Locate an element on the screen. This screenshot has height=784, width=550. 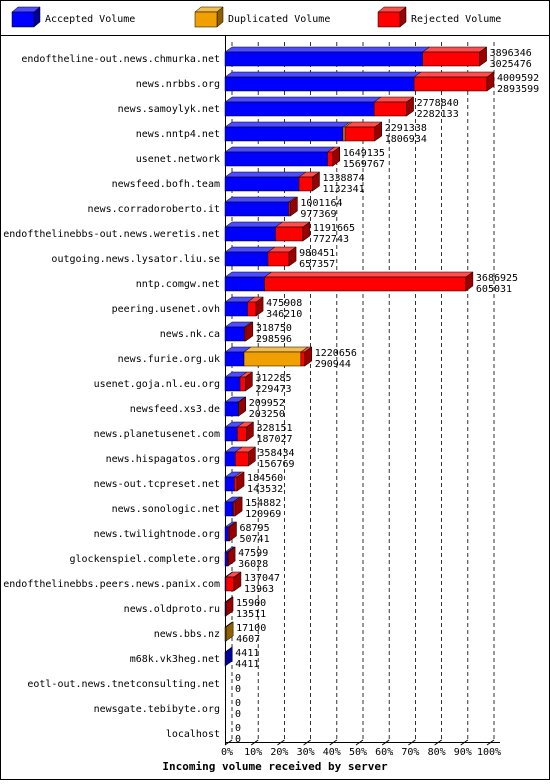
value-label: 2291338 is located at coordinates (406, 128).